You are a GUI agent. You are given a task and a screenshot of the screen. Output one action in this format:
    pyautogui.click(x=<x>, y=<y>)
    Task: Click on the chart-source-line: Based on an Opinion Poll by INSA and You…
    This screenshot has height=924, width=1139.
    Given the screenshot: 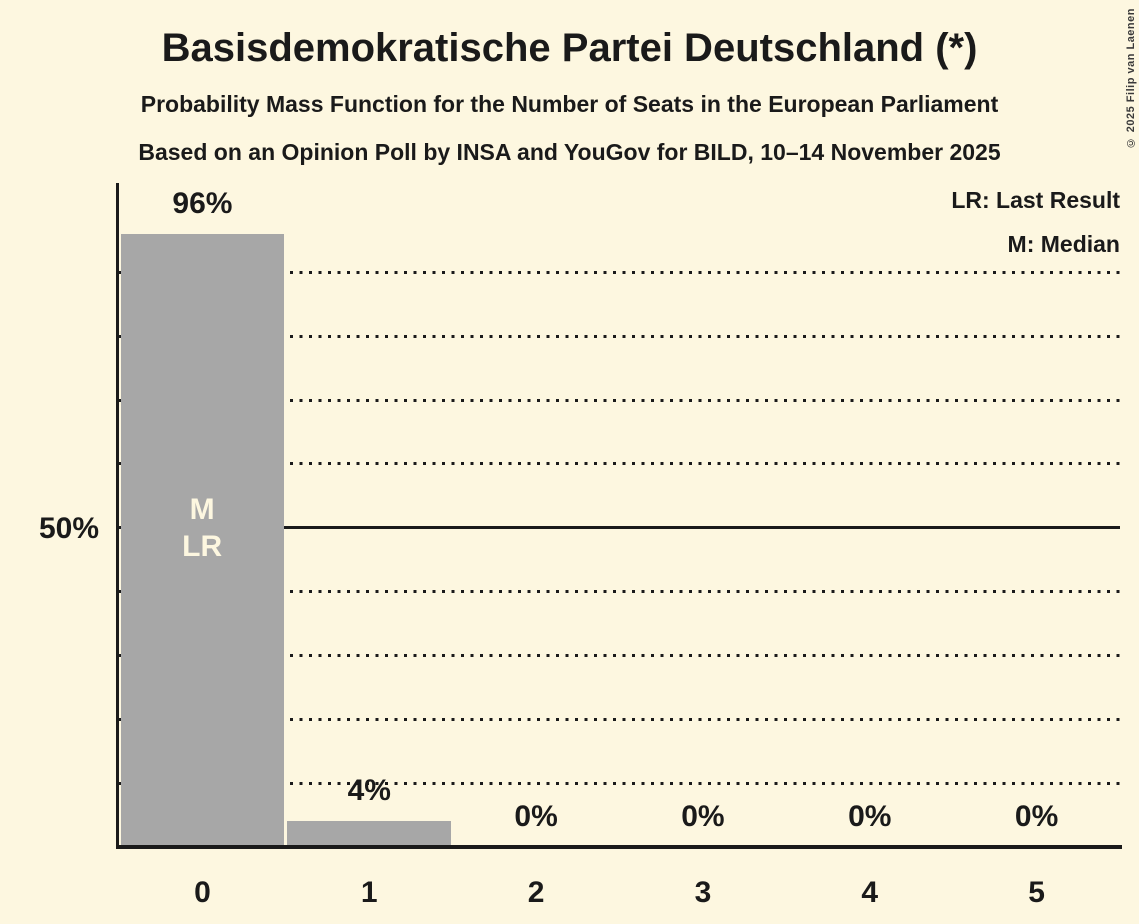 What is the action you would take?
    pyautogui.click(x=569, y=152)
    